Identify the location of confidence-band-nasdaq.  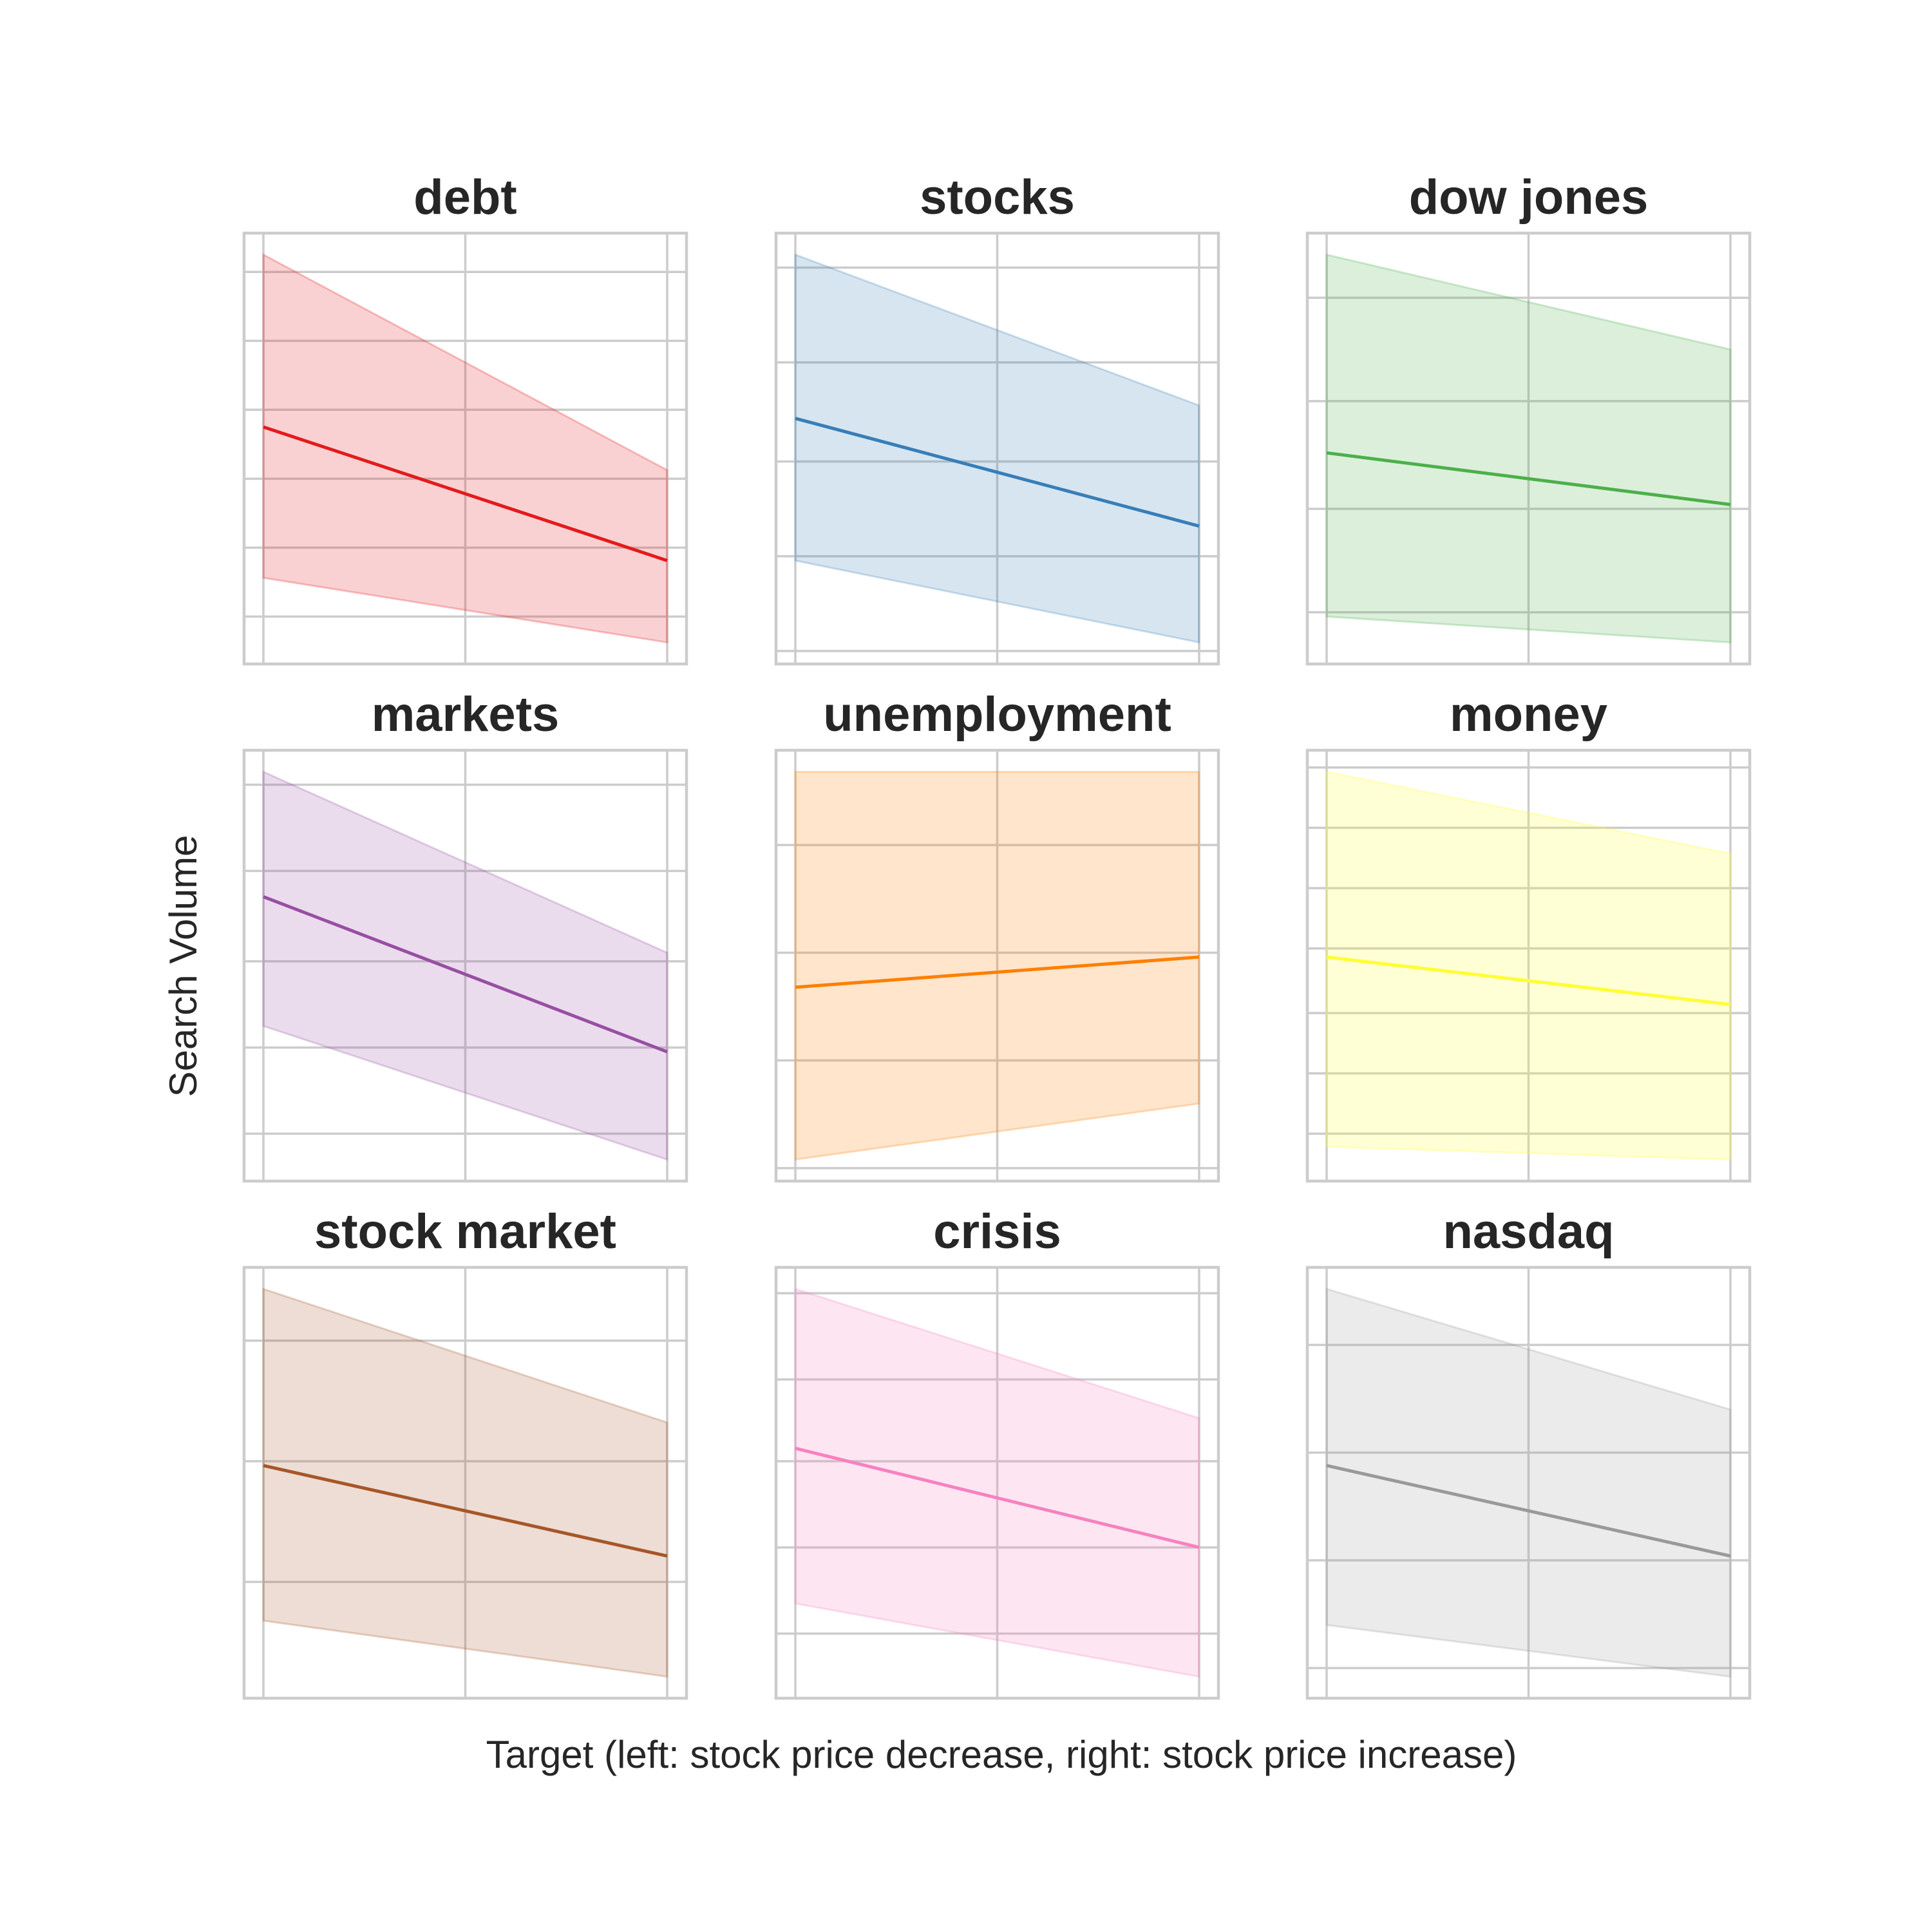
(1529, 1482).